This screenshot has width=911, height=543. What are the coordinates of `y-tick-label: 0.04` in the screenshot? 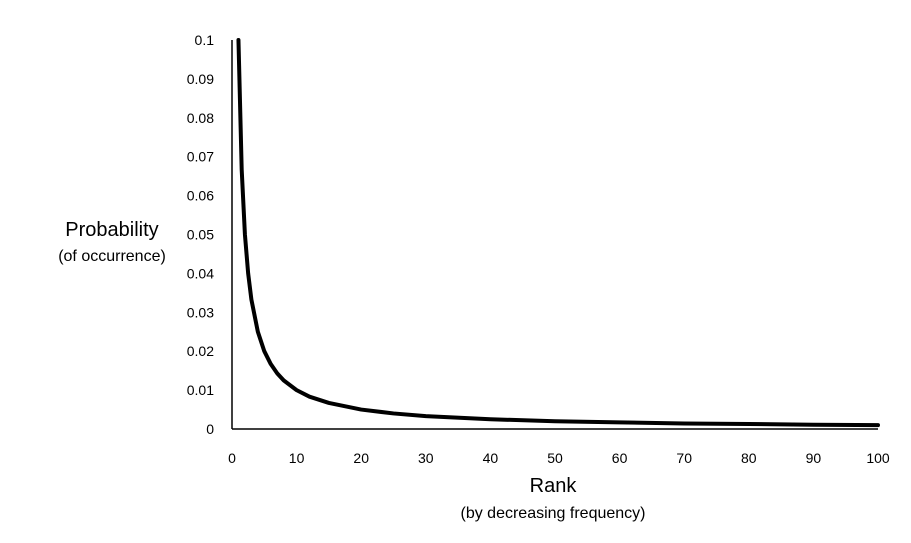 It's located at (200, 273).